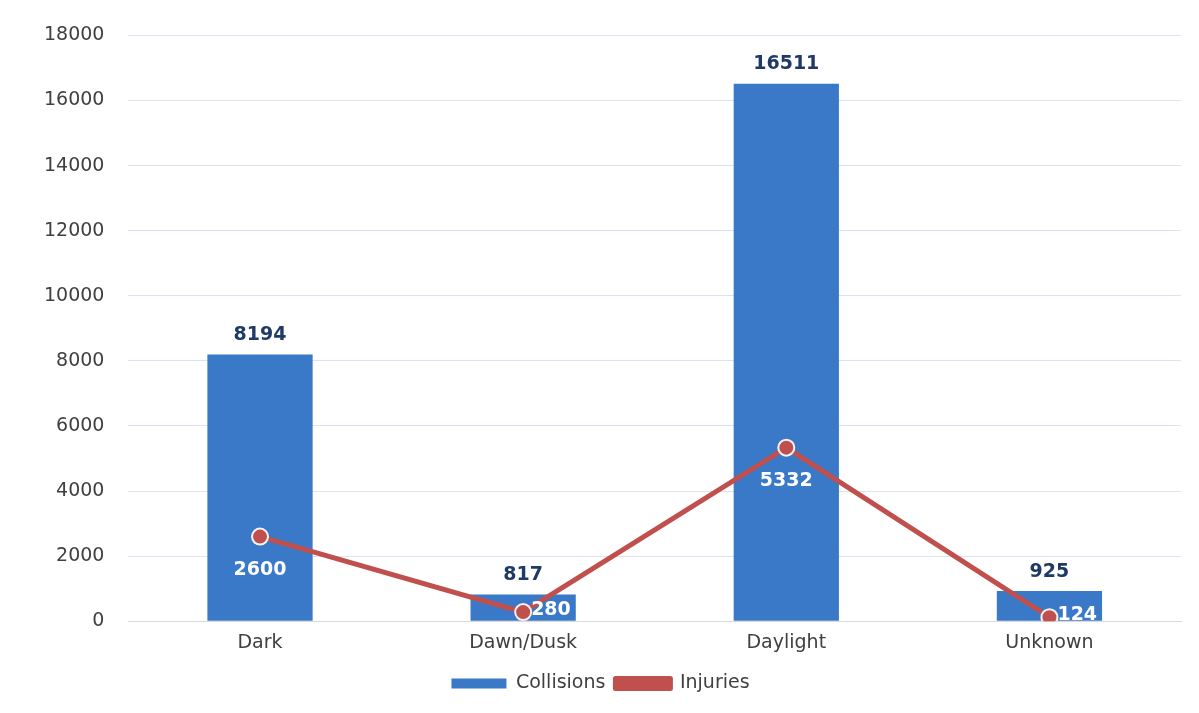 Image resolution: width=1199 pixels, height=713 pixels. Describe the element at coordinates (74, 33) in the screenshot. I see `y-tick-label: 18000` at that location.